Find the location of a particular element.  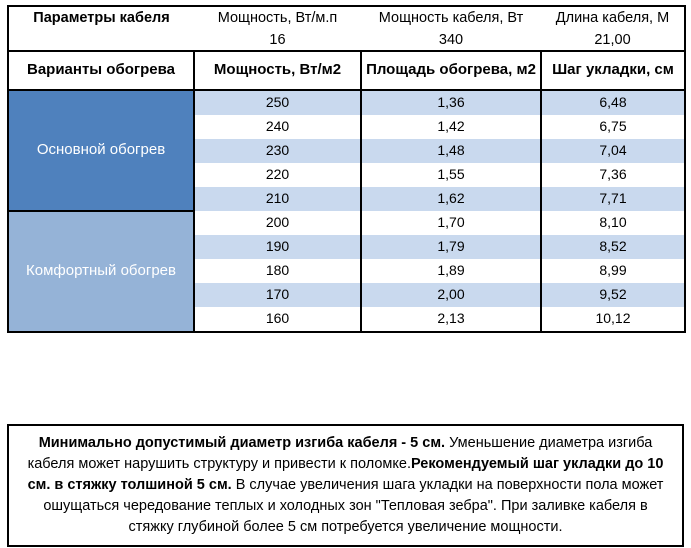

table-row: 210 1,62 7,71 is located at coordinates (347, 199).